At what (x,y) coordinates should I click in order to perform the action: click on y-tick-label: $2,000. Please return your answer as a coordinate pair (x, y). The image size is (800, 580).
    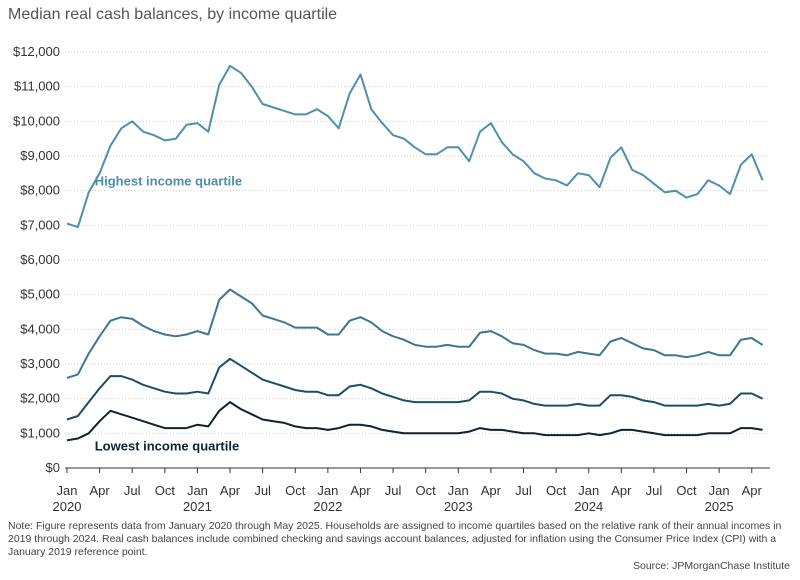
    Looking at the image, I should click on (40, 398).